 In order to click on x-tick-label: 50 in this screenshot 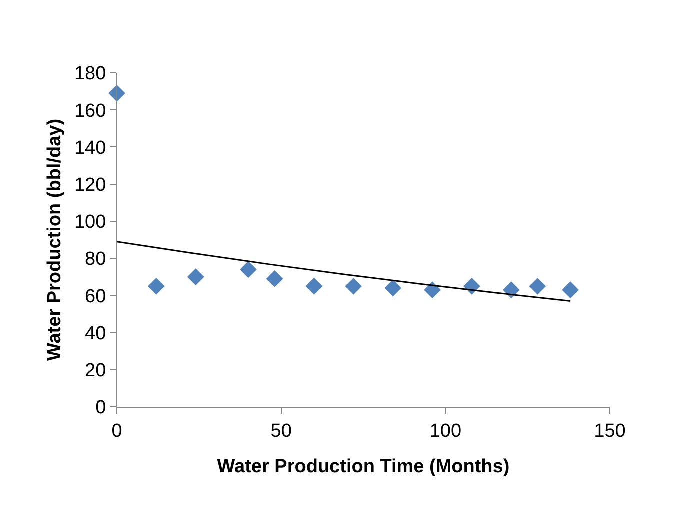, I will do `click(281, 431)`.